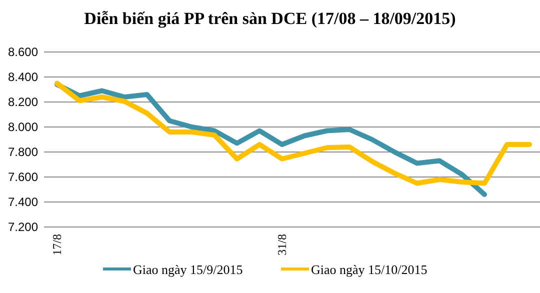  What do you see at coordinates (369, 269) in the screenshot?
I see `legend-label: Giao ngày 15/10/2015` at bounding box center [369, 269].